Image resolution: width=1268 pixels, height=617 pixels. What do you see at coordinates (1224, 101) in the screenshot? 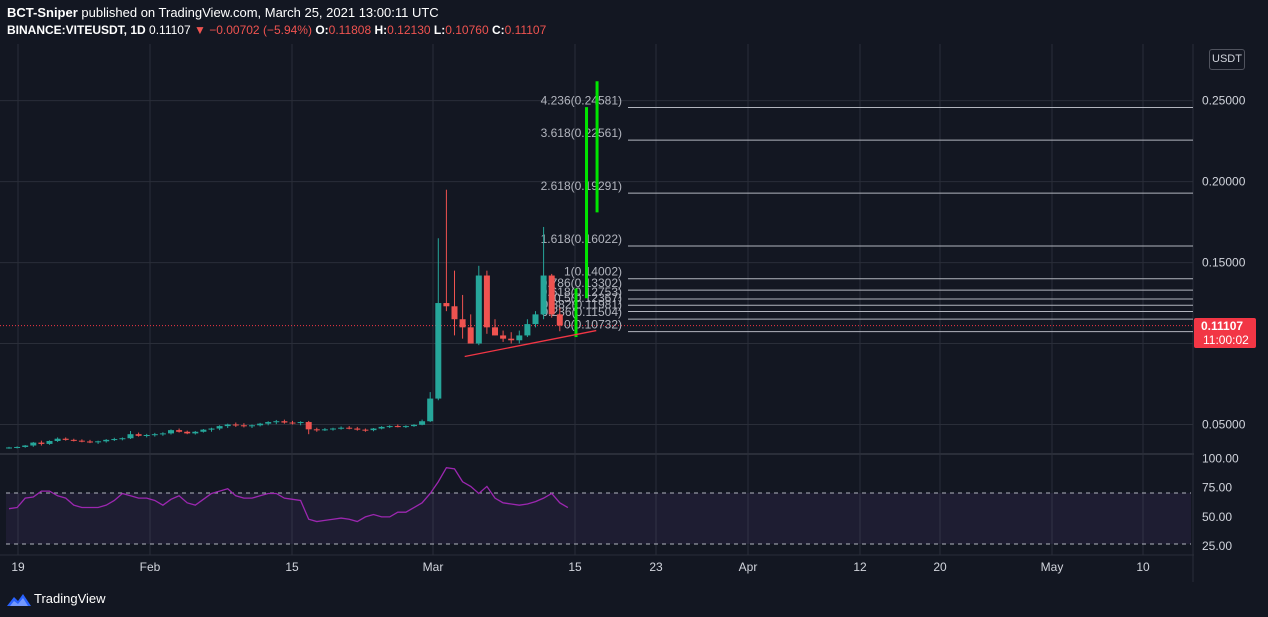
I see `price-tick-label: 0.25000` at bounding box center [1224, 101].